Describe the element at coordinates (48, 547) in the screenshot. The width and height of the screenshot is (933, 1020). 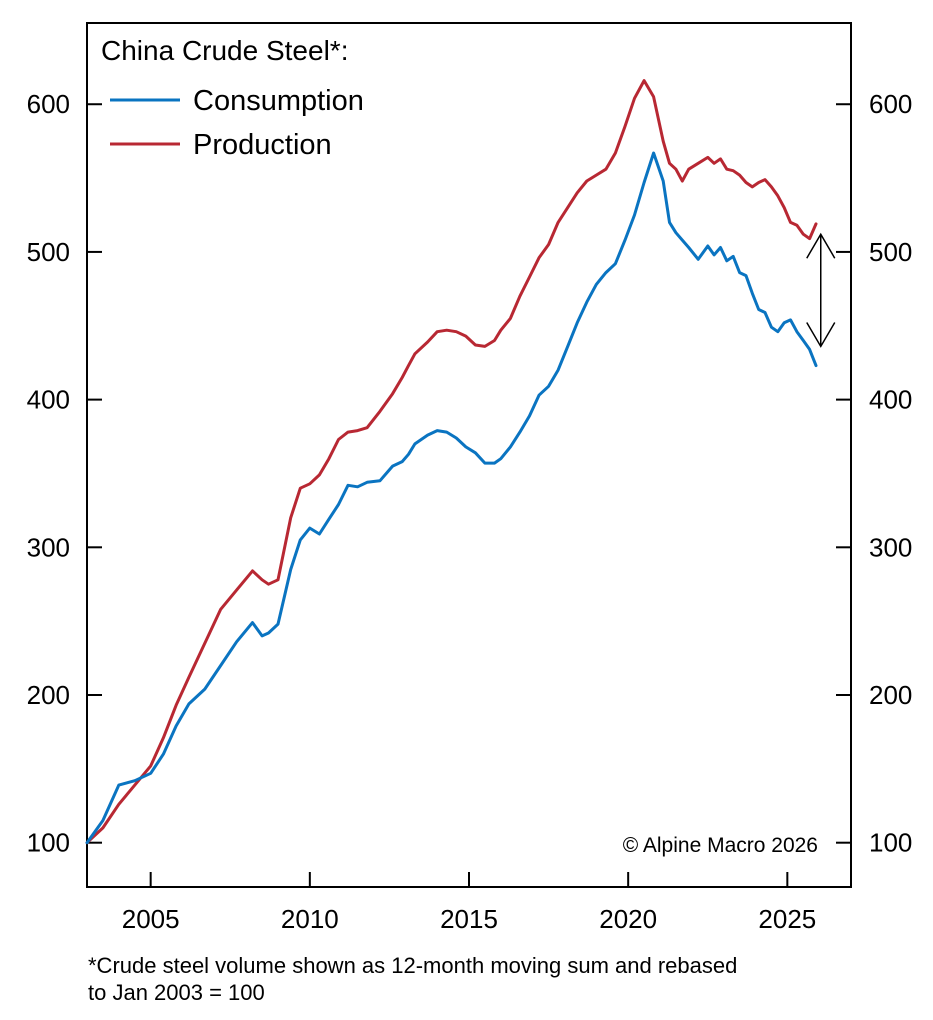
I see `y-tick-label-left: 300` at that location.